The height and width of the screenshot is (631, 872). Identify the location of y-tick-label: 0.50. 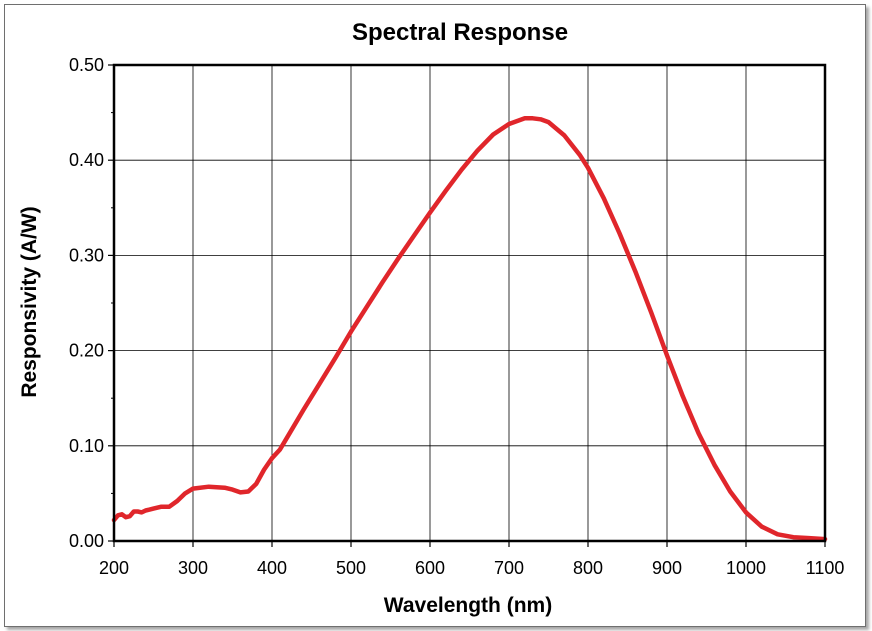
(86, 65).